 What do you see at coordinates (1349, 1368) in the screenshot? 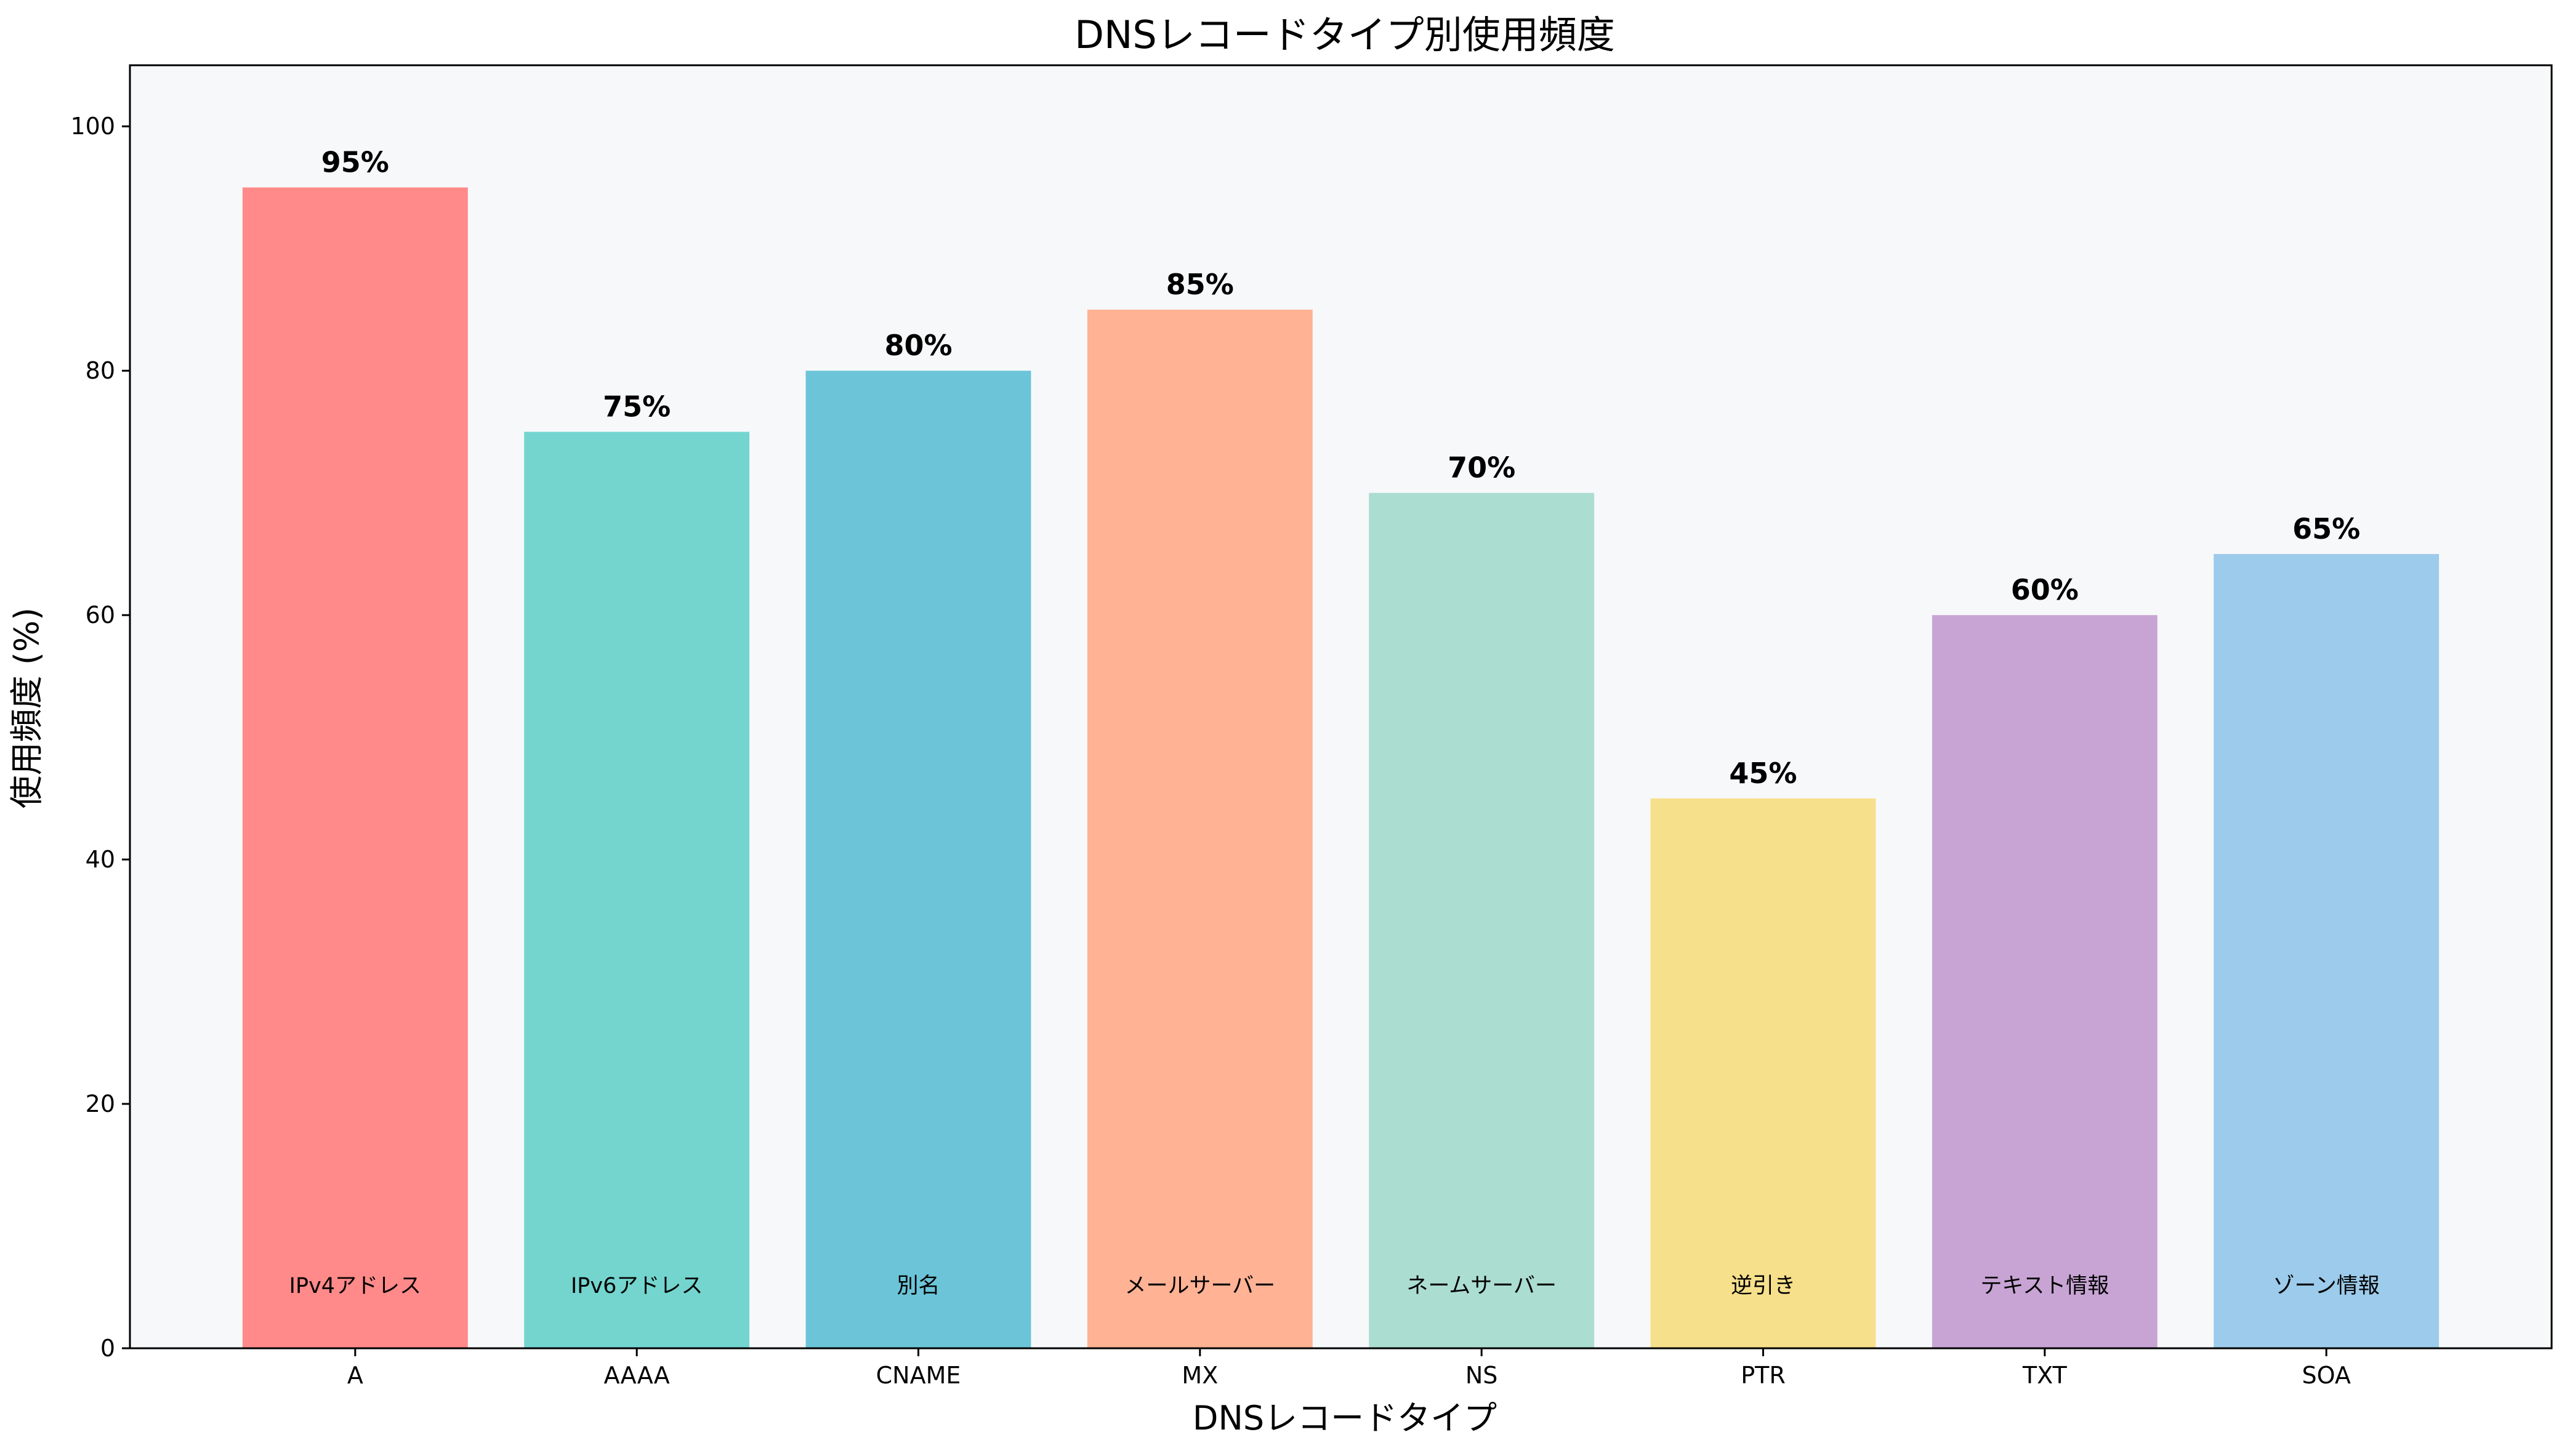
I see `x-axis: A AAAA CNAME MX NS PTR TXT SOA` at bounding box center [1349, 1368].